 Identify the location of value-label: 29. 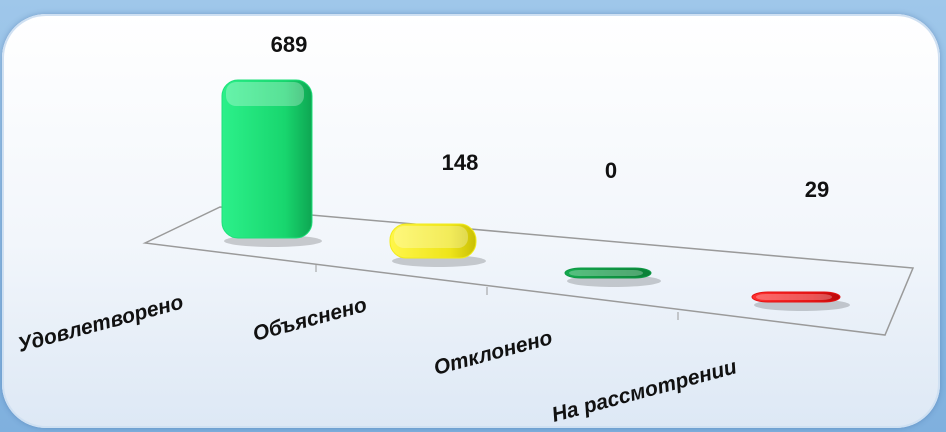
(817, 189).